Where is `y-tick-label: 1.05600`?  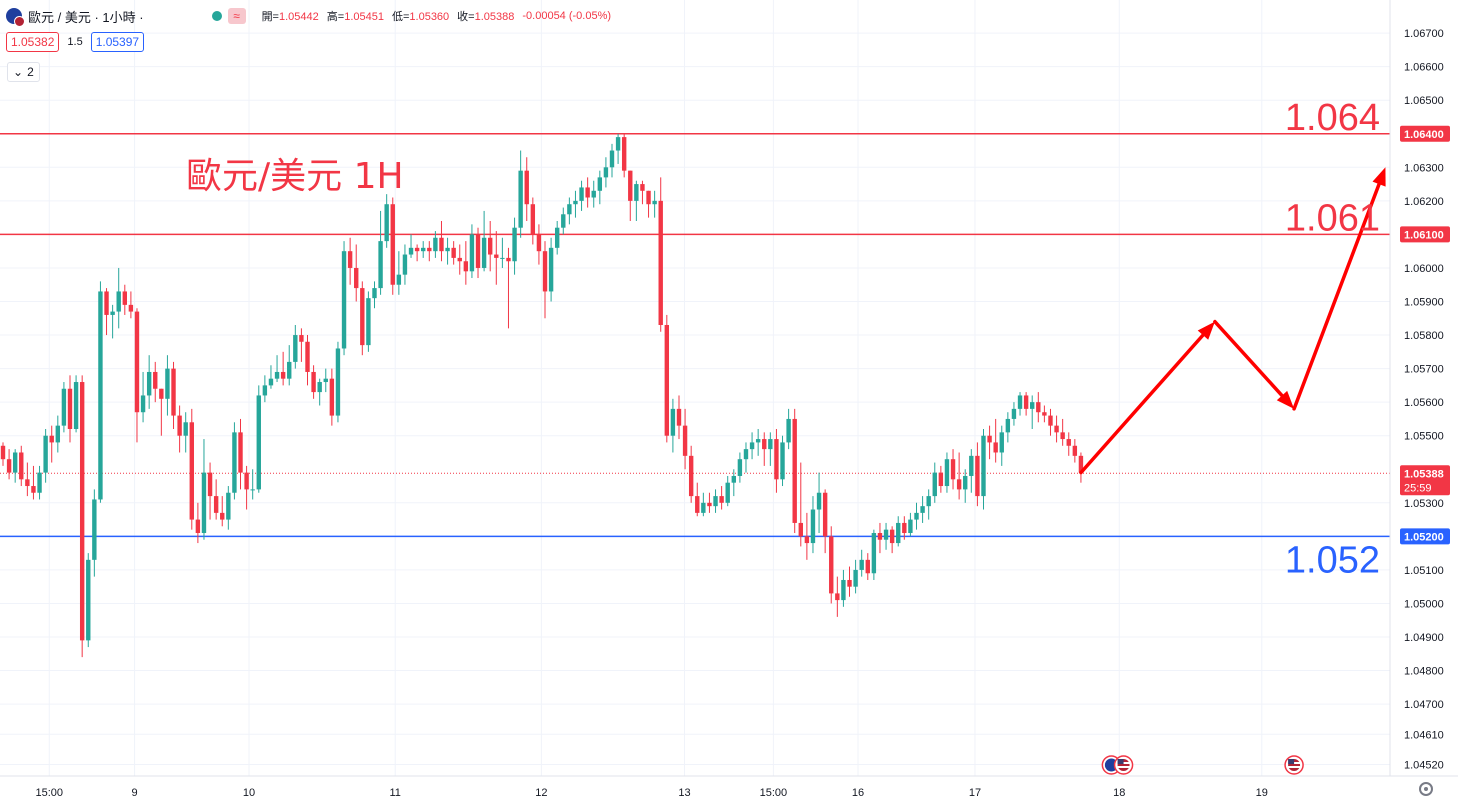
y-tick-label: 1.05600 is located at coordinates (1424, 403).